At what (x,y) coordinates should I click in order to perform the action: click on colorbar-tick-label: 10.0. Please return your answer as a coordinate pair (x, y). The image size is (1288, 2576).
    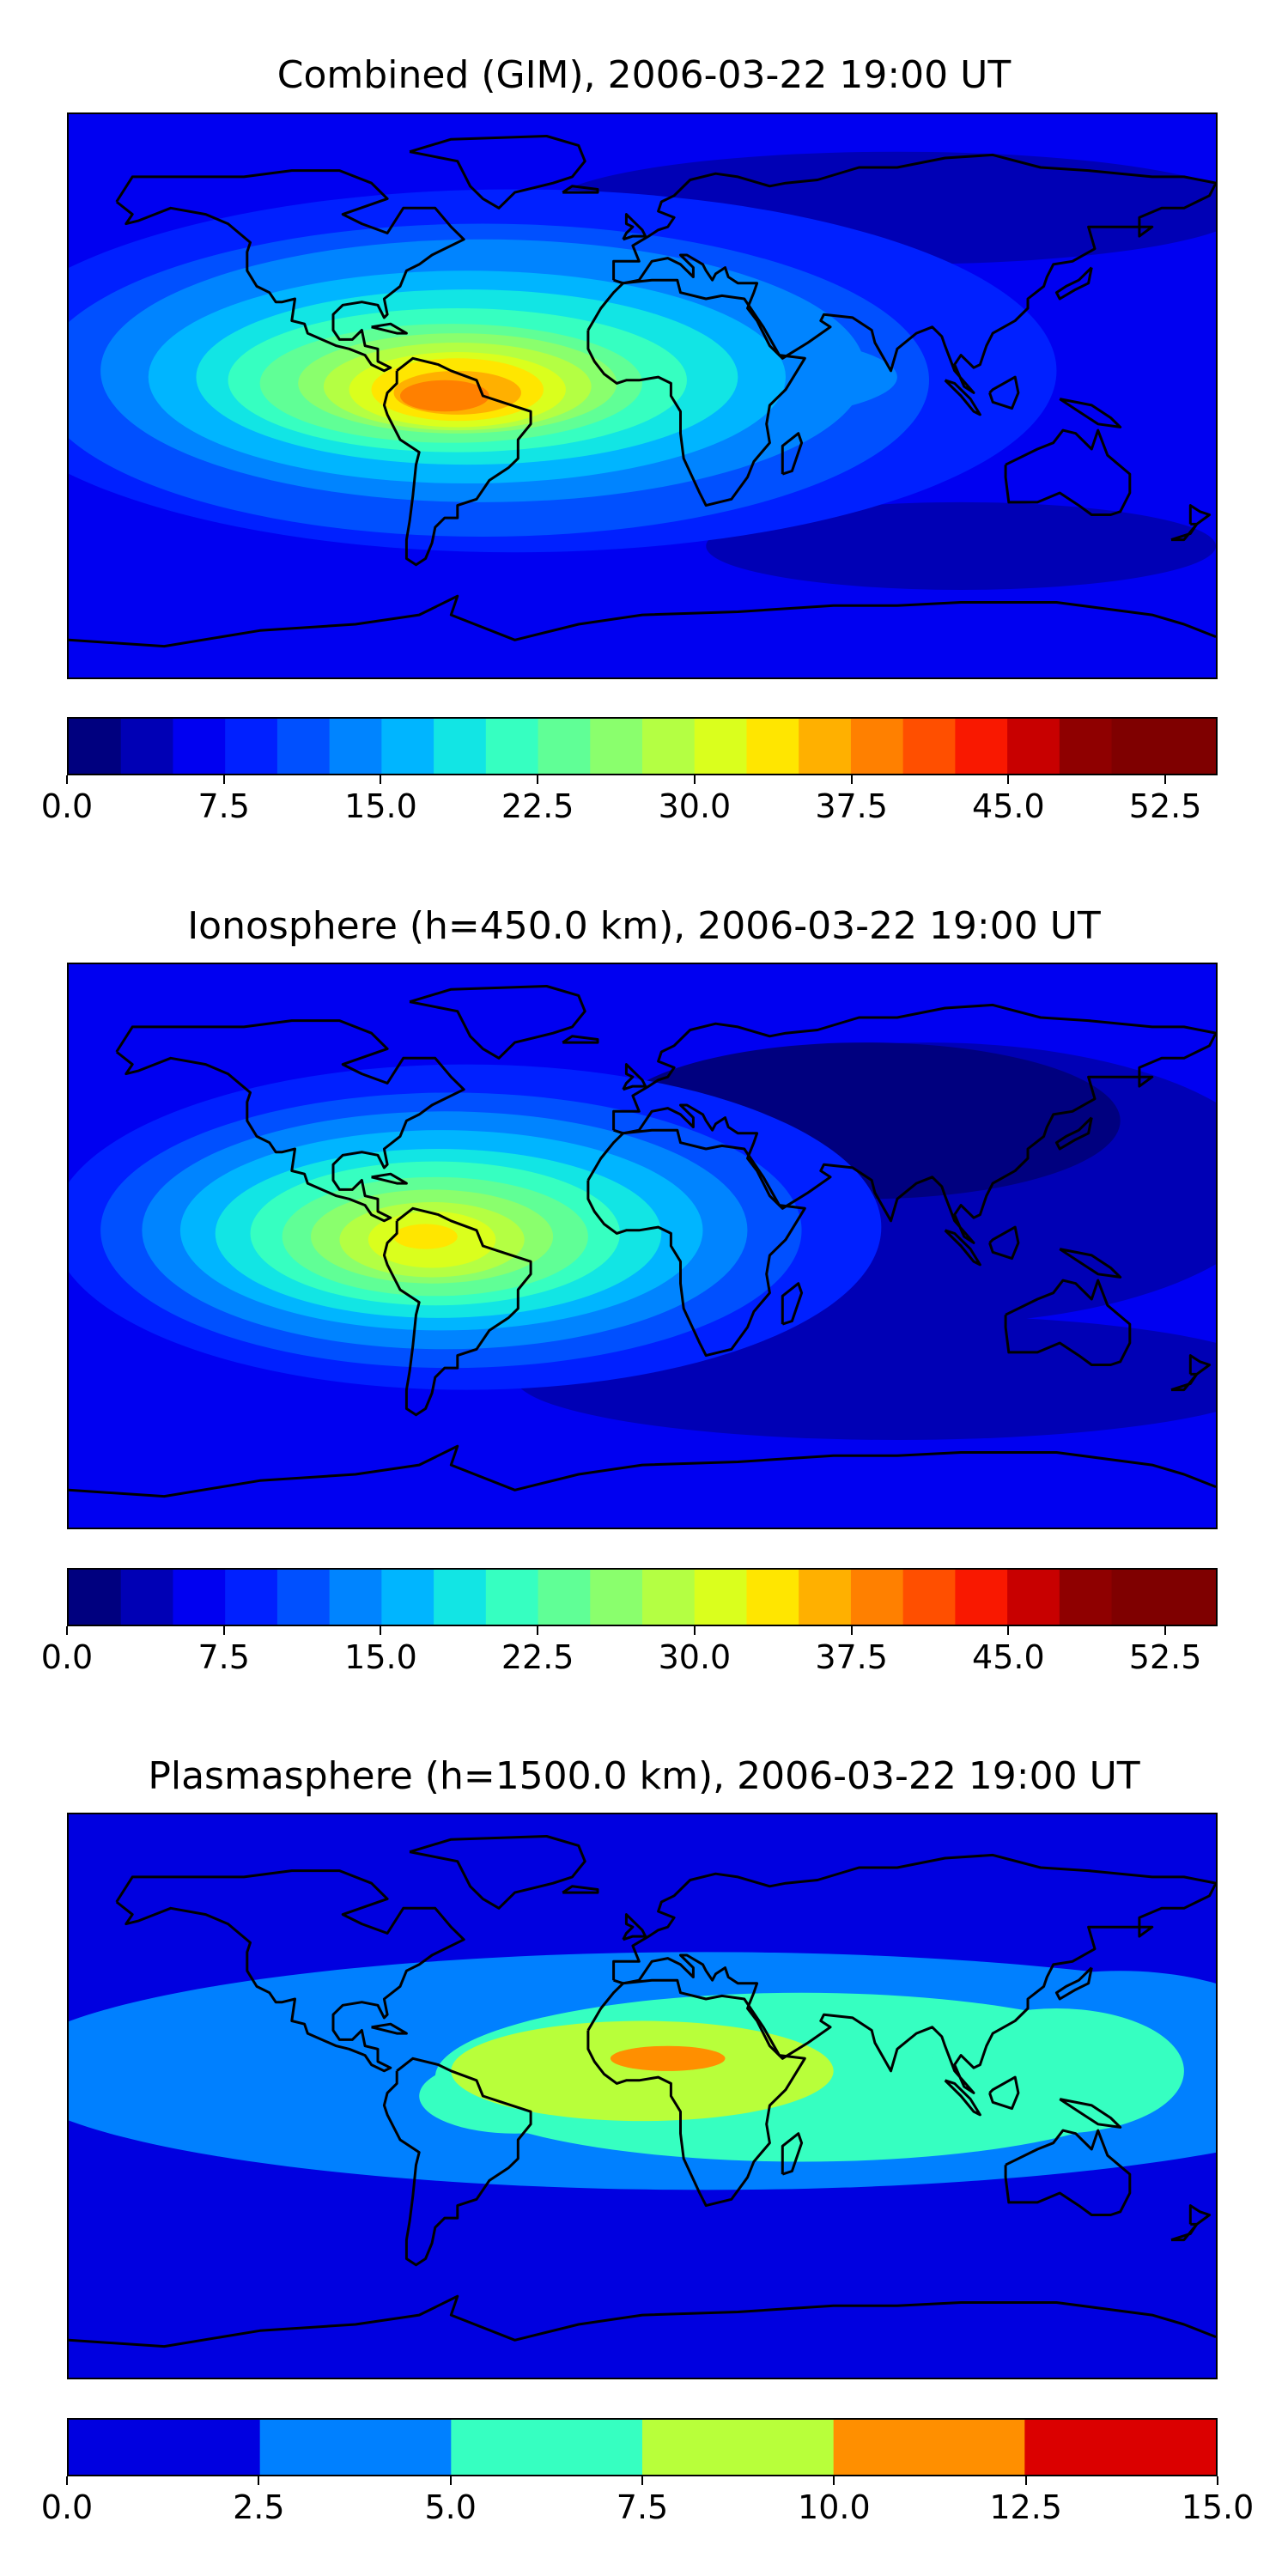
    Looking at the image, I should click on (834, 2507).